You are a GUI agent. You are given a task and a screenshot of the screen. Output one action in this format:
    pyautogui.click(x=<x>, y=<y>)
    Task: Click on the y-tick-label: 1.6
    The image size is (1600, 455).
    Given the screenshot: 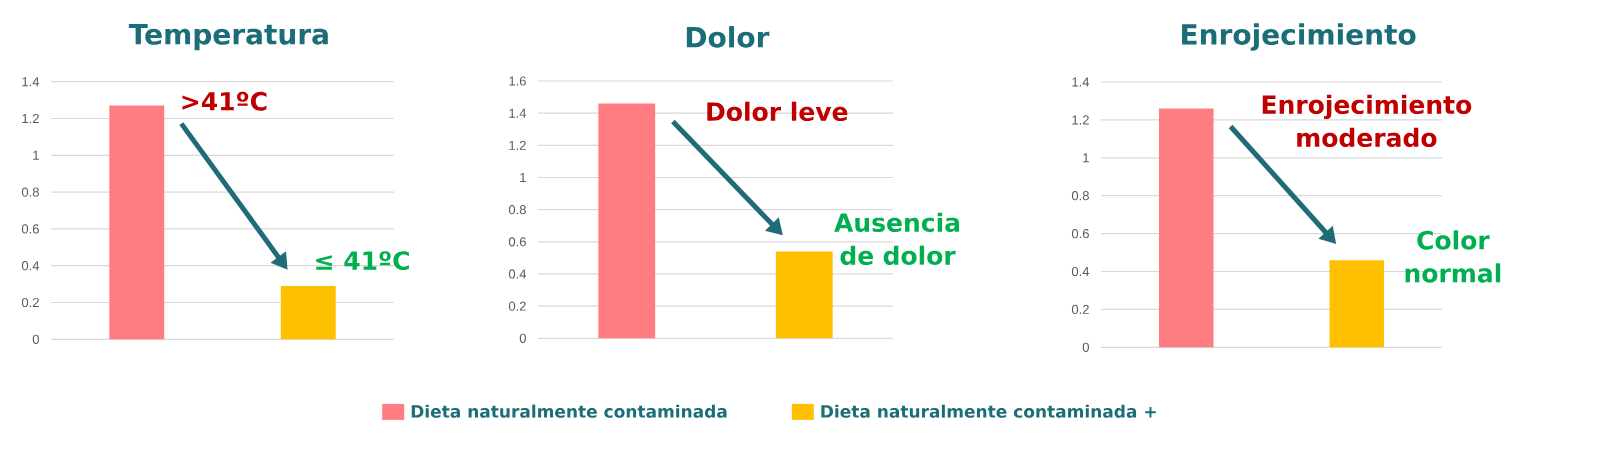 What is the action you would take?
    pyautogui.click(x=517, y=81)
    